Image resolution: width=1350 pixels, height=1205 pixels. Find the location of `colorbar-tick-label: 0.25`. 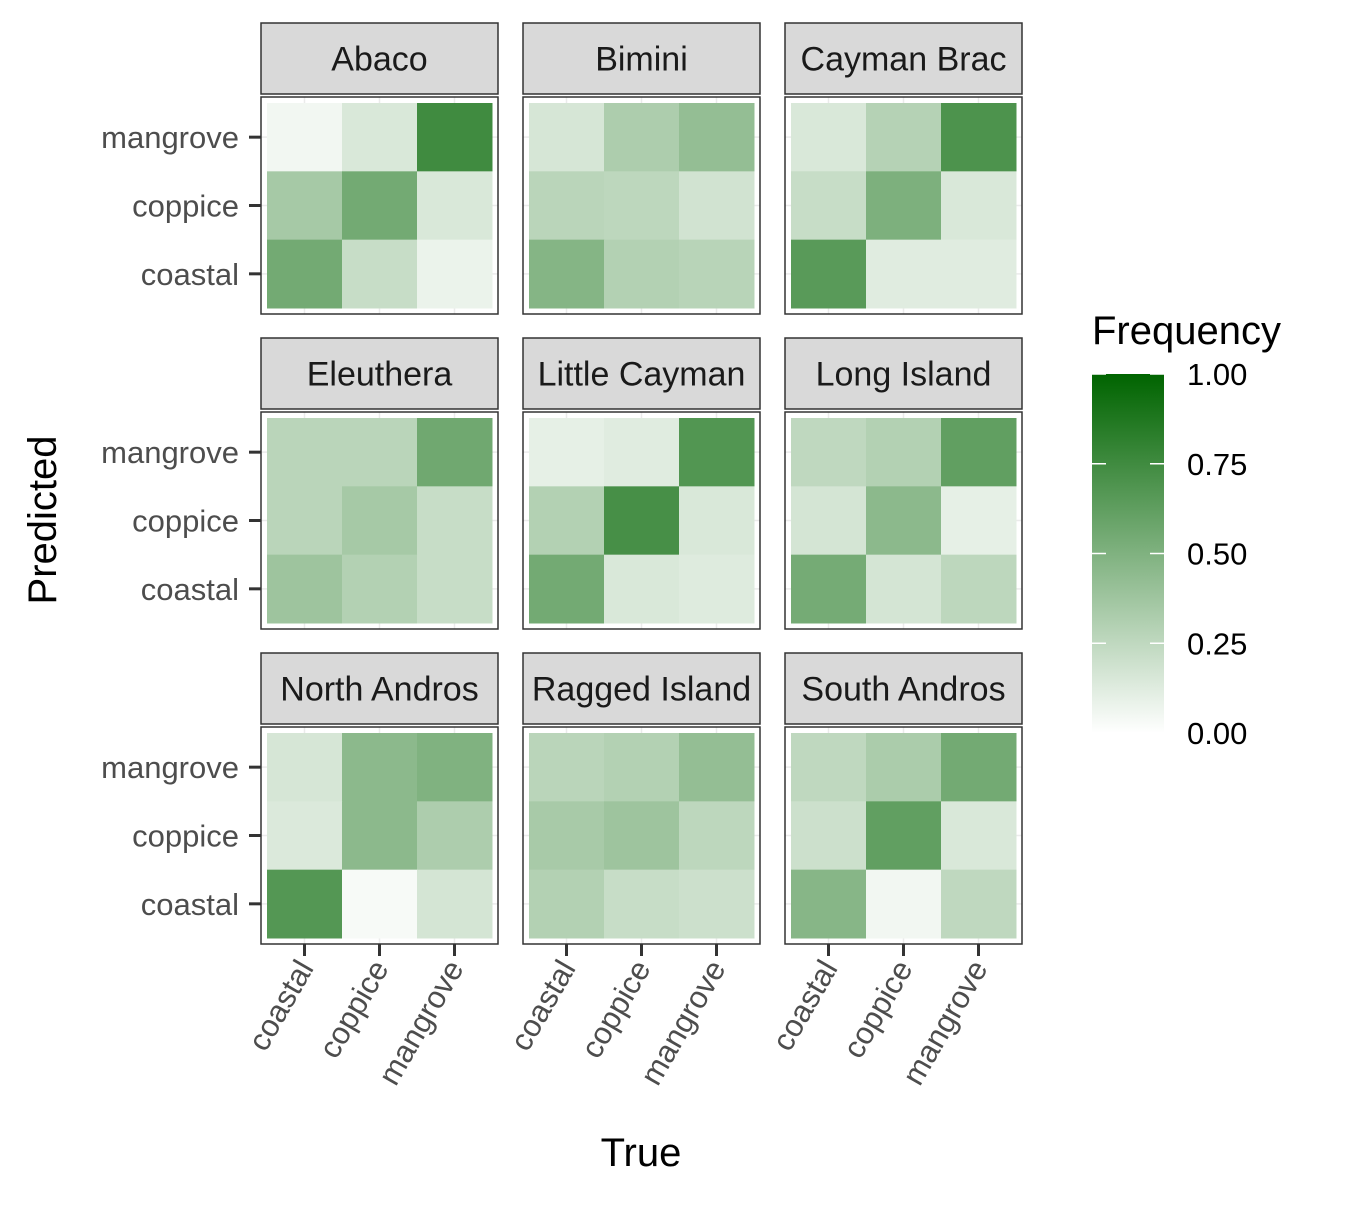

colorbar-tick-label: 0.25 is located at coordinates (1217, 643).